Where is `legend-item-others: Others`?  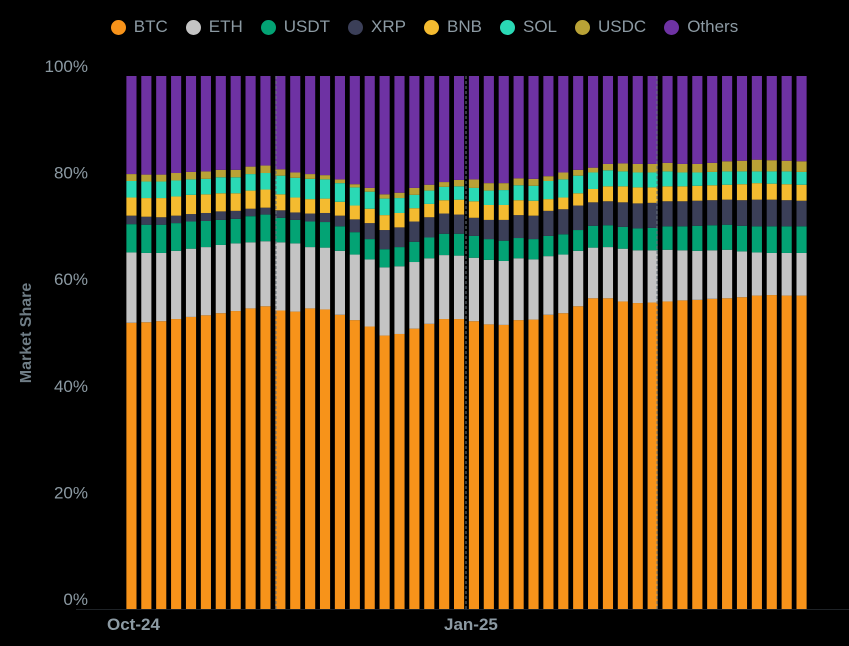 legend-item-others: Others is located at coordinates (701, 27).